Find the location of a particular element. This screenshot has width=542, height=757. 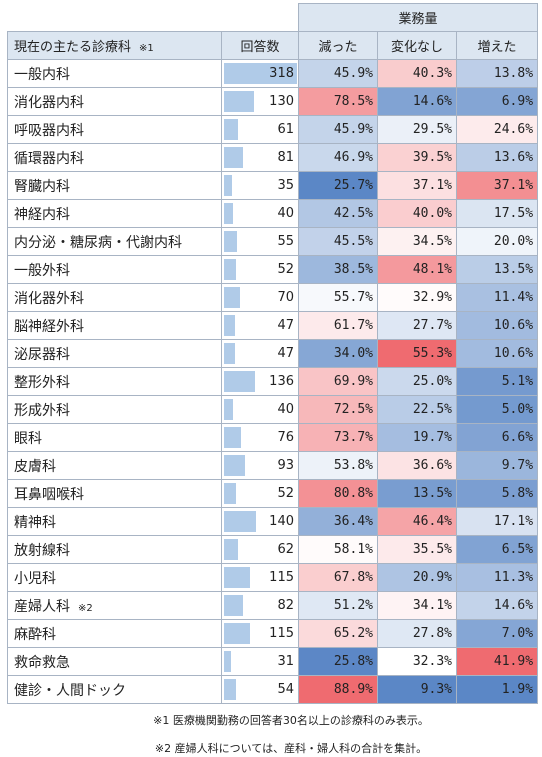

responses-cell: 318 is located at coordinates (260, 73).